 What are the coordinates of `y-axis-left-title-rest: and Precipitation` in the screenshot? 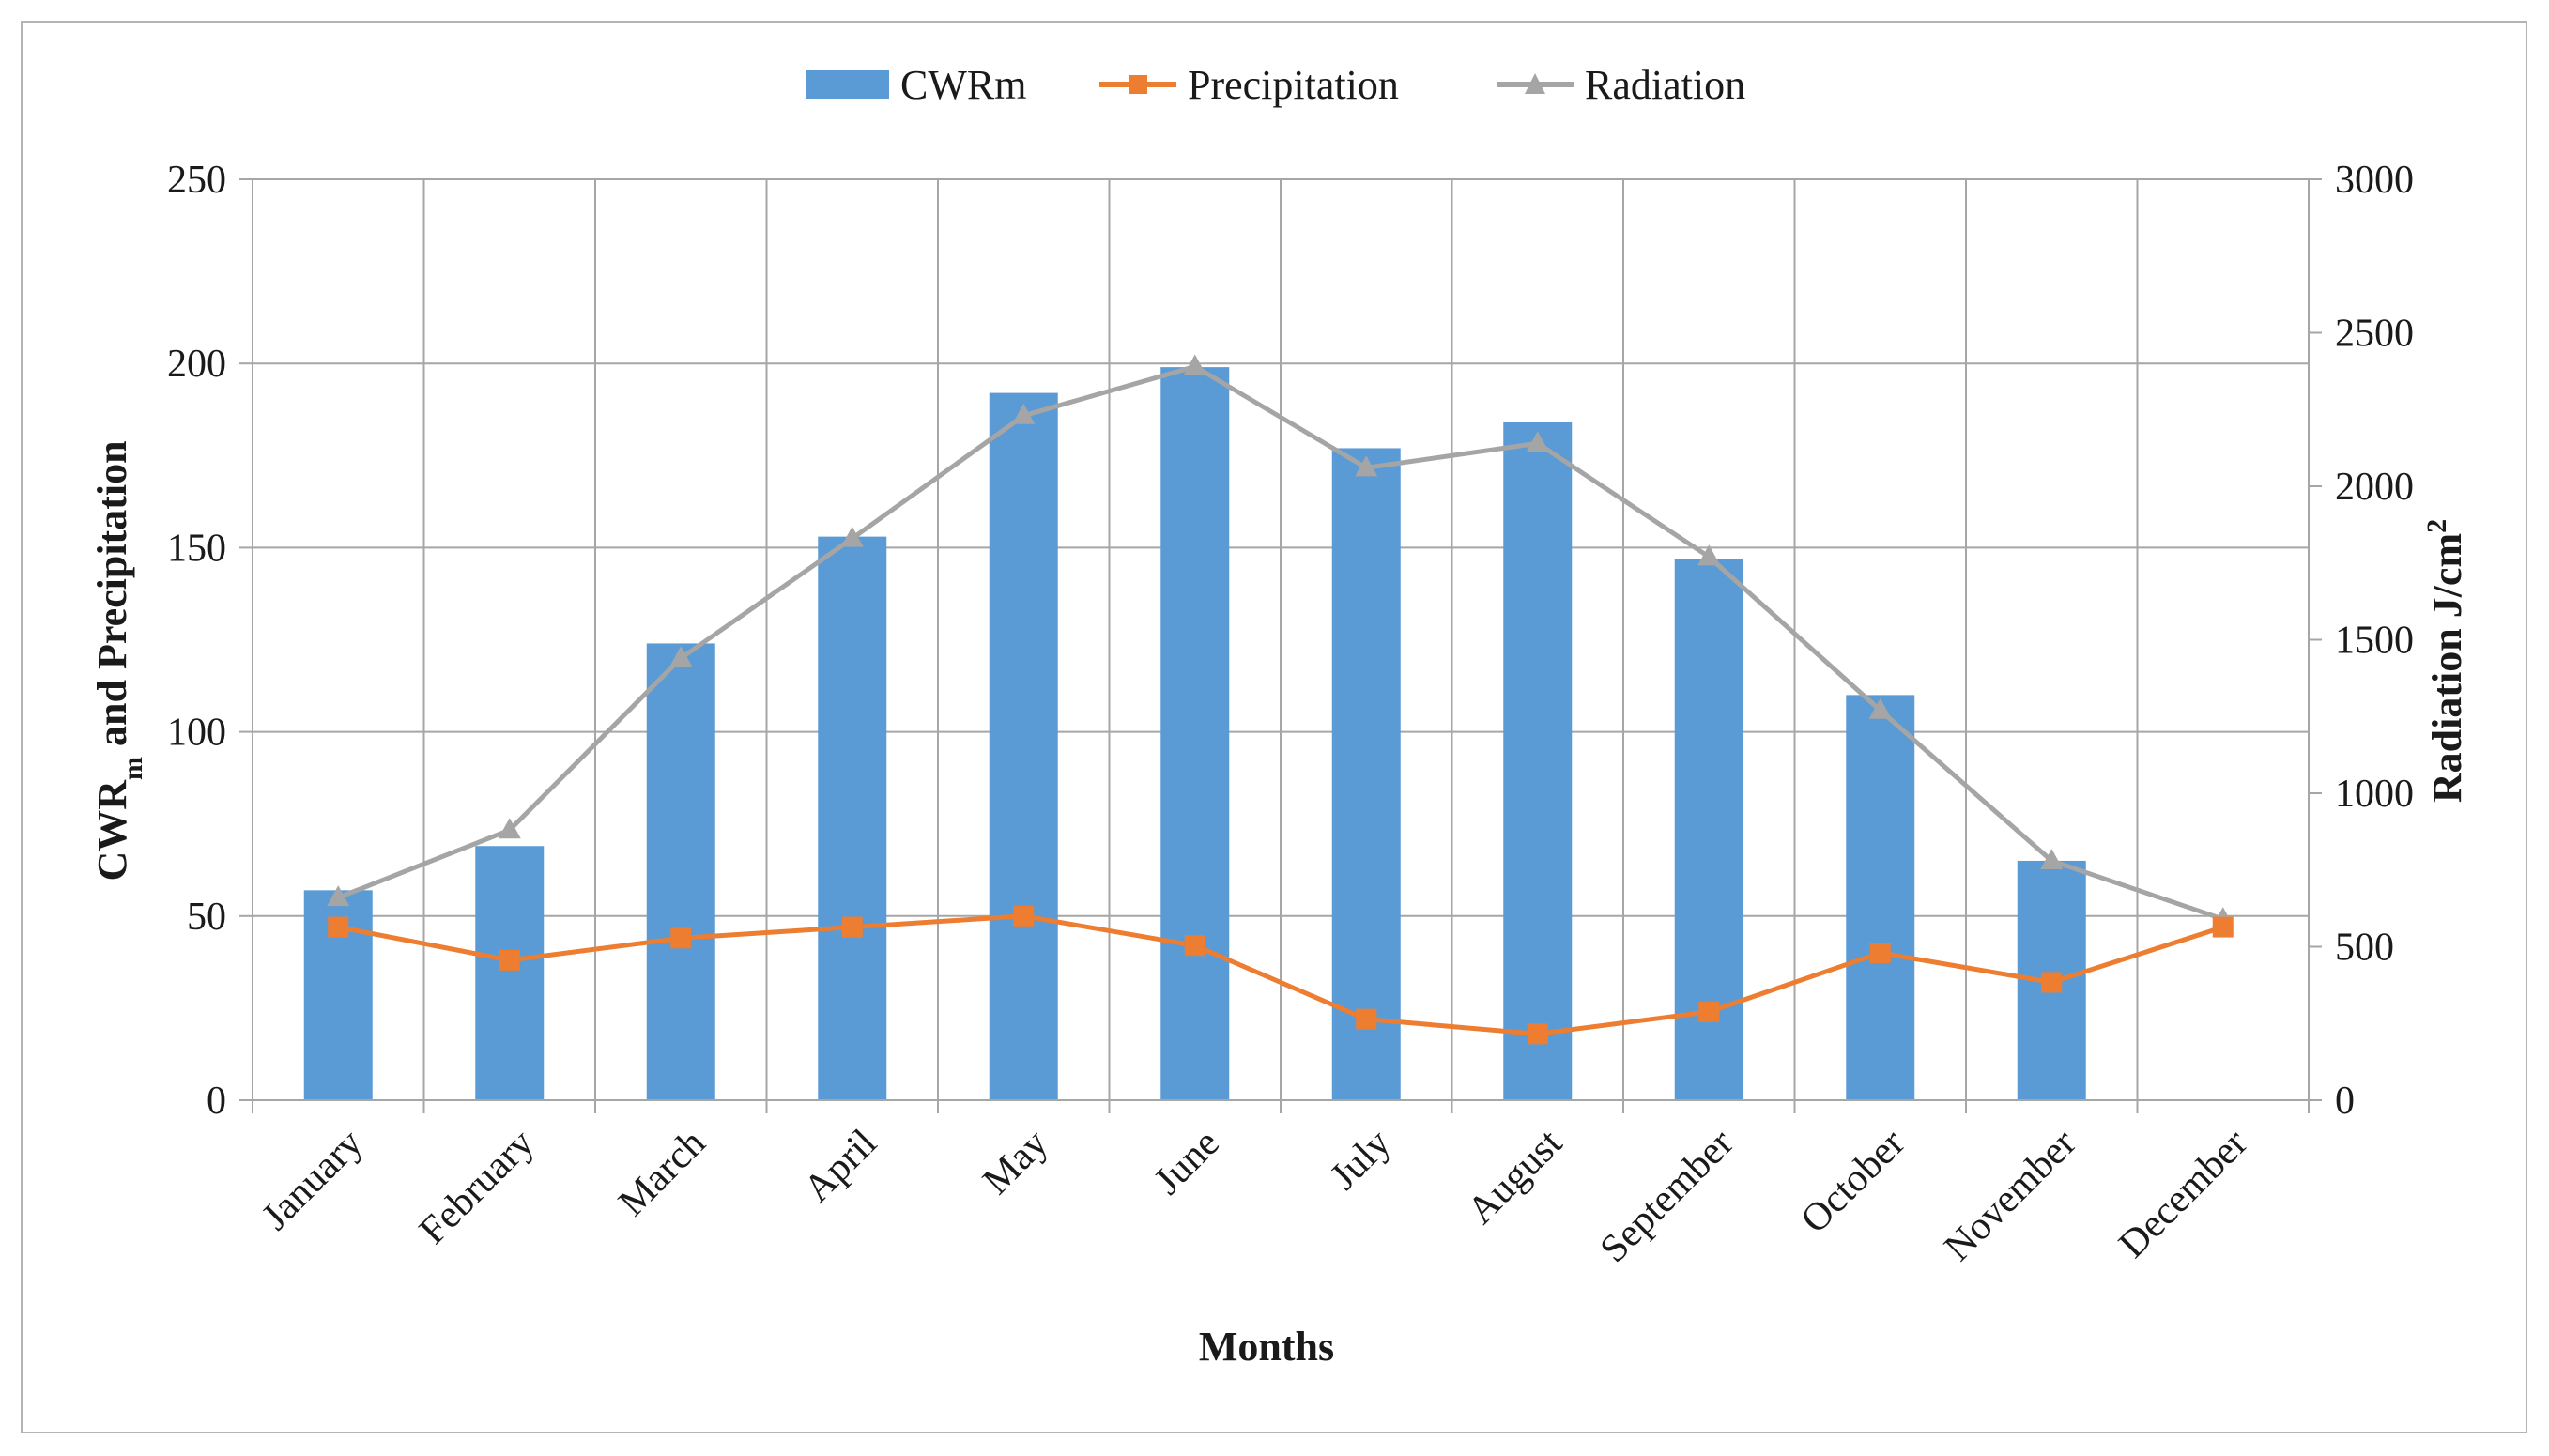 It's located at (112, 598).